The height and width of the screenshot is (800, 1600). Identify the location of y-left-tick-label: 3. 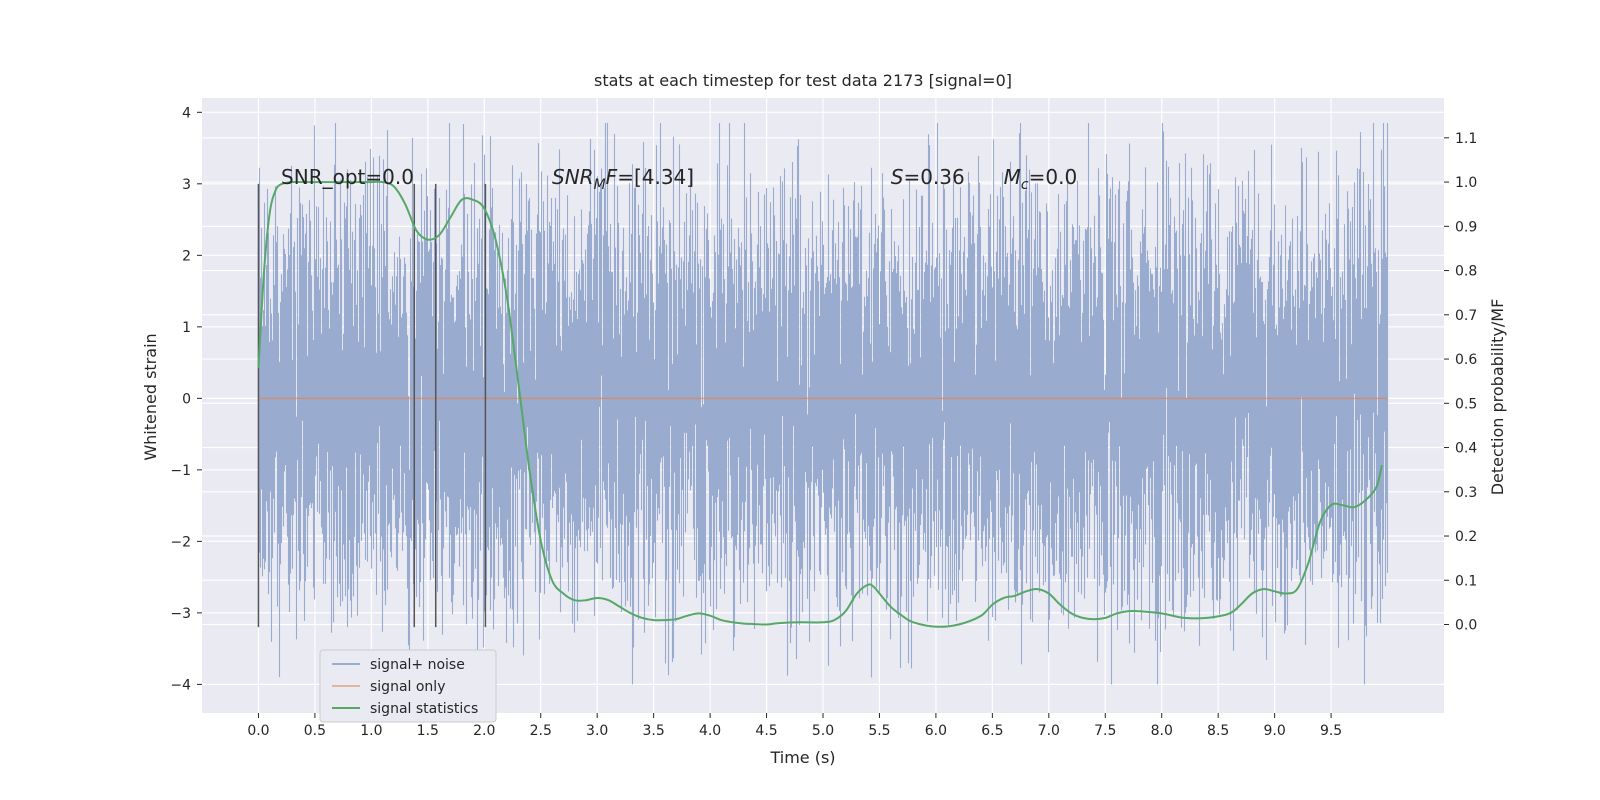
(186, 185).